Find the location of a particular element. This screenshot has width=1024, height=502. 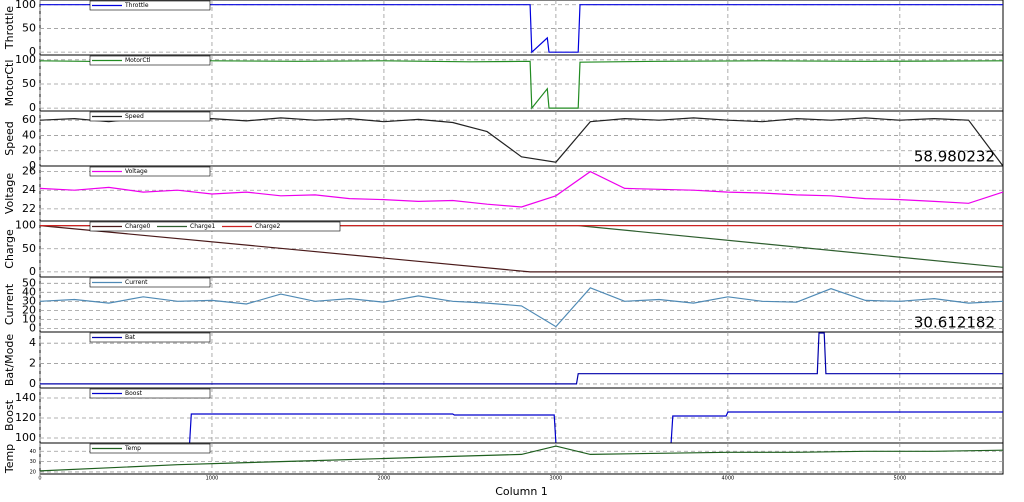

legend: Voltage is located at coordinates (150, 171).